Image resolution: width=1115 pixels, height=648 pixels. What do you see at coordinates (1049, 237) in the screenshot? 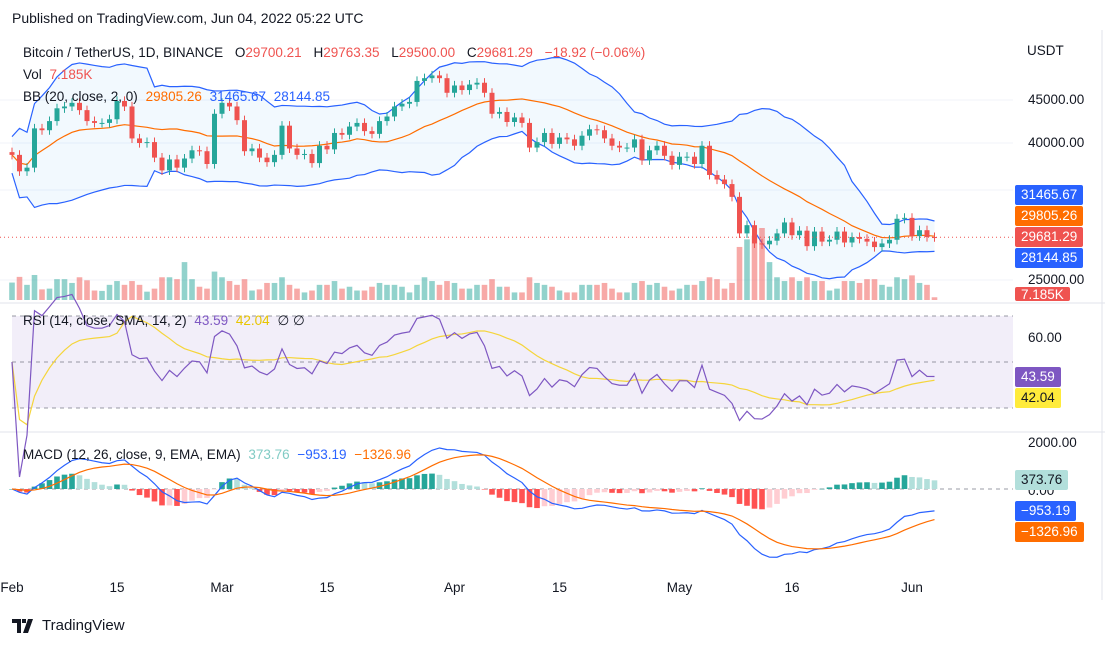
I see `last-price-box: 29681.29` at bounding box center [1049, 237].